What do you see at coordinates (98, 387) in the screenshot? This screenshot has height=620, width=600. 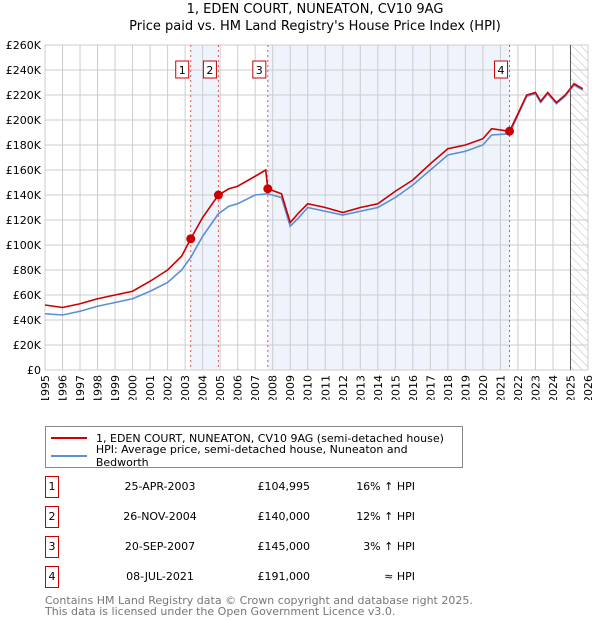 I see `x-tick-label: 1998` at bounding box center [98, 387].